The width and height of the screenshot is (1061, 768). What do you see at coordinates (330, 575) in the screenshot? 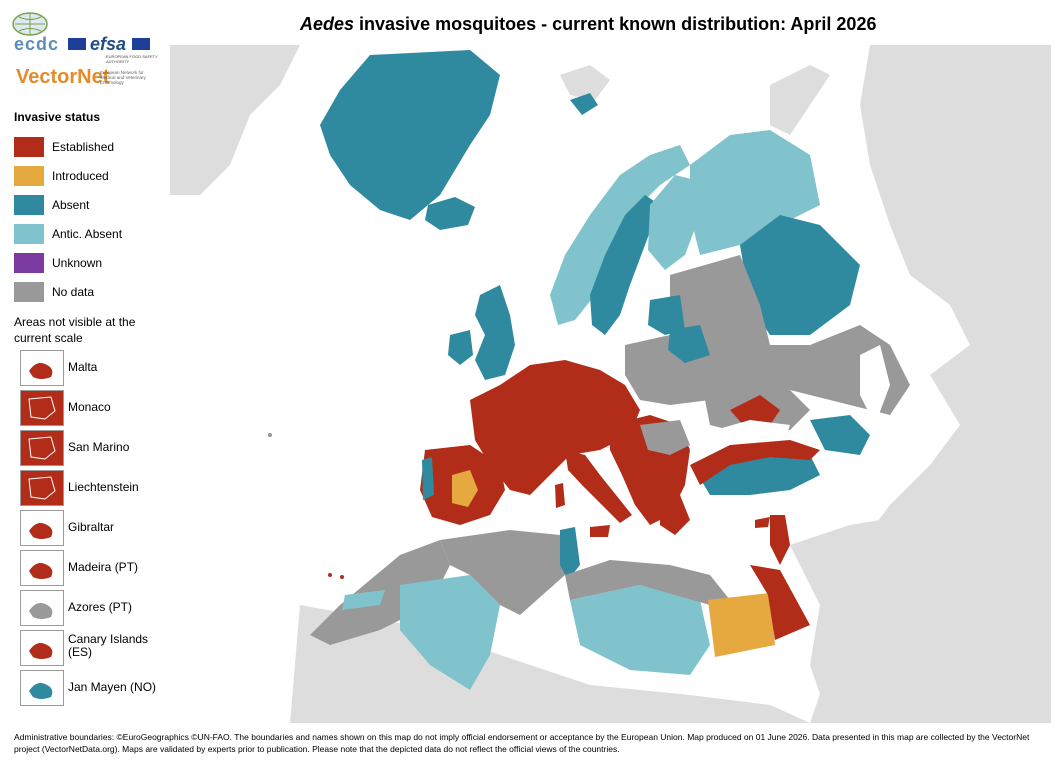
I see `region-madeira` at bounding box center [330, 575].